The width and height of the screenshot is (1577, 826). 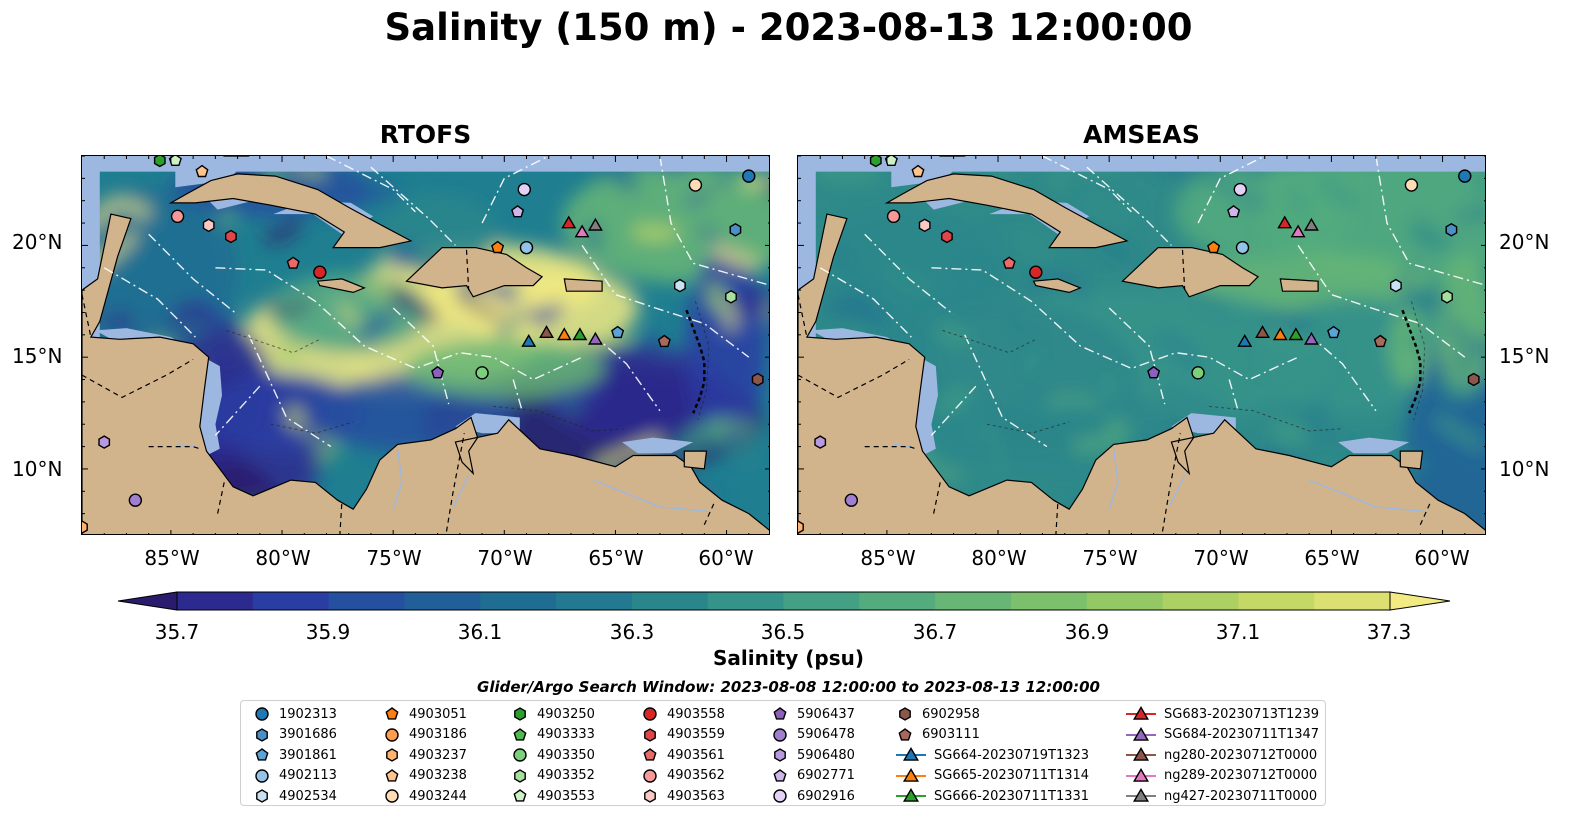 What do you see at coordinates (1245, 340) in the screenshot?
I see `marker-SG664-20230719T1323` at bounding box center [1245, 340].